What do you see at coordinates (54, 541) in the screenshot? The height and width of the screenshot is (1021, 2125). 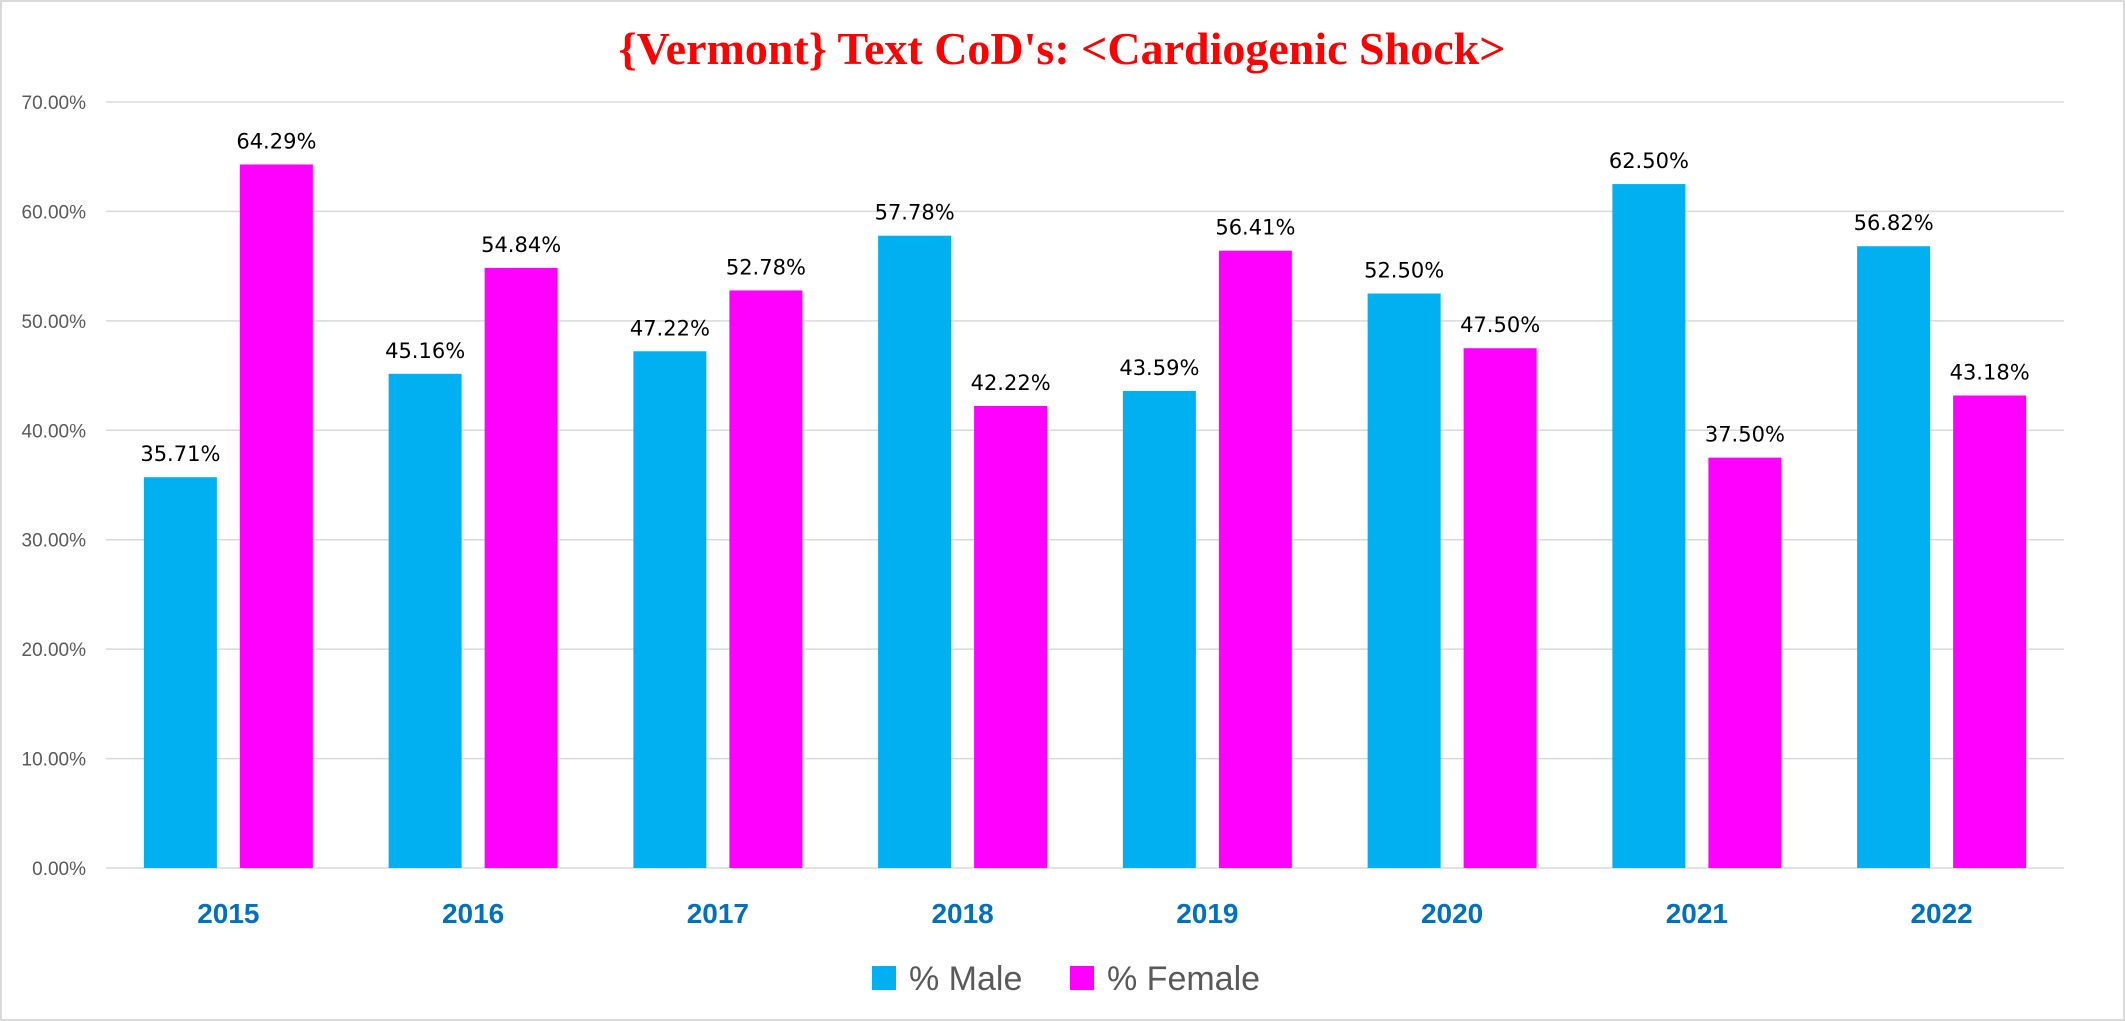 I see `y-tick-label: 30.00%` at bounding box center [54, 541].